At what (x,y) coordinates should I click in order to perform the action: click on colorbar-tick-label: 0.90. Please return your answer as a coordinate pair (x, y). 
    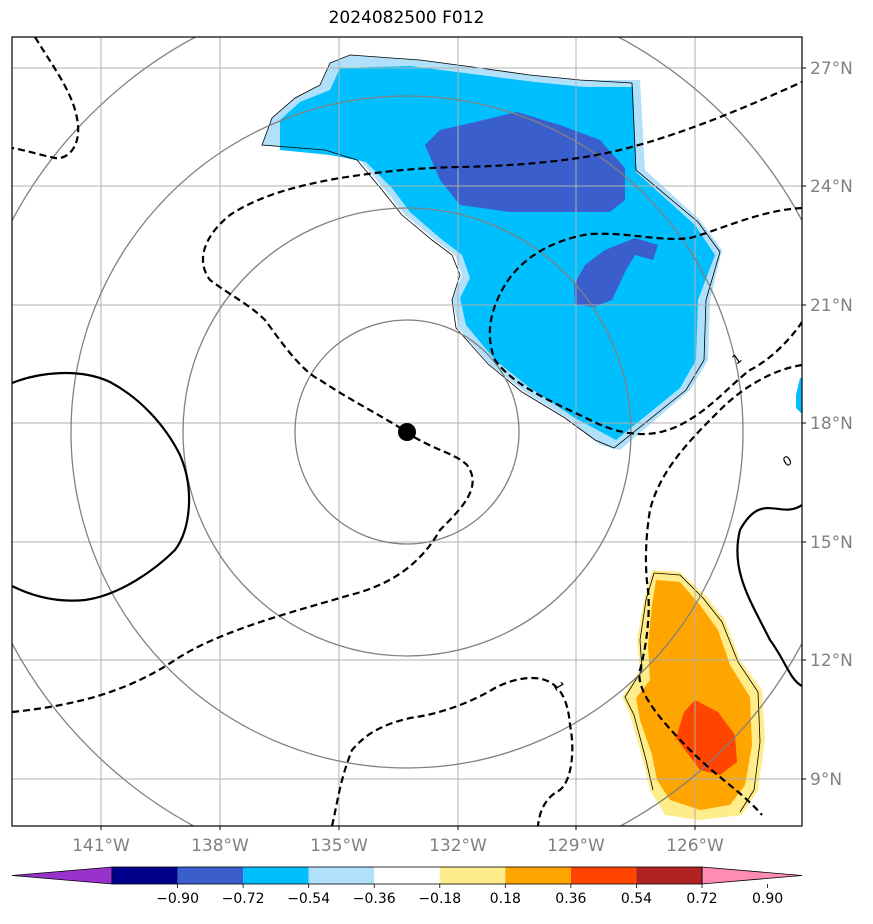
    Looking at the image, I should click on (767, 899).